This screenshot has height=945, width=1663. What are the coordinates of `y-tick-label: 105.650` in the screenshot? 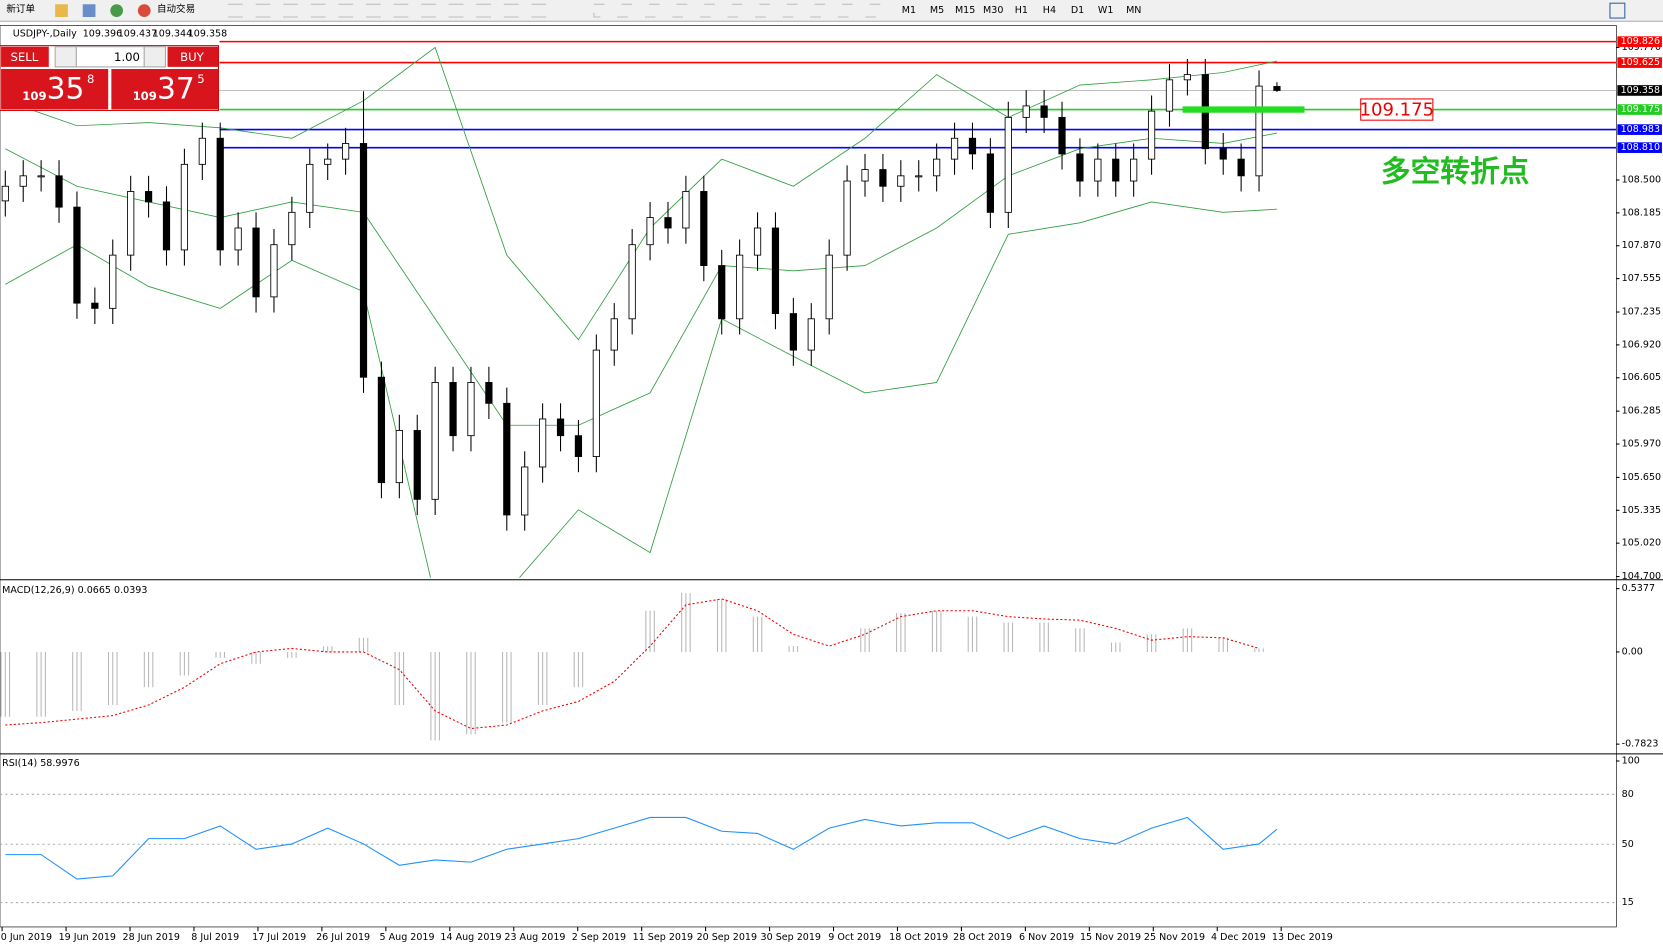 It's located at (1641, 477).